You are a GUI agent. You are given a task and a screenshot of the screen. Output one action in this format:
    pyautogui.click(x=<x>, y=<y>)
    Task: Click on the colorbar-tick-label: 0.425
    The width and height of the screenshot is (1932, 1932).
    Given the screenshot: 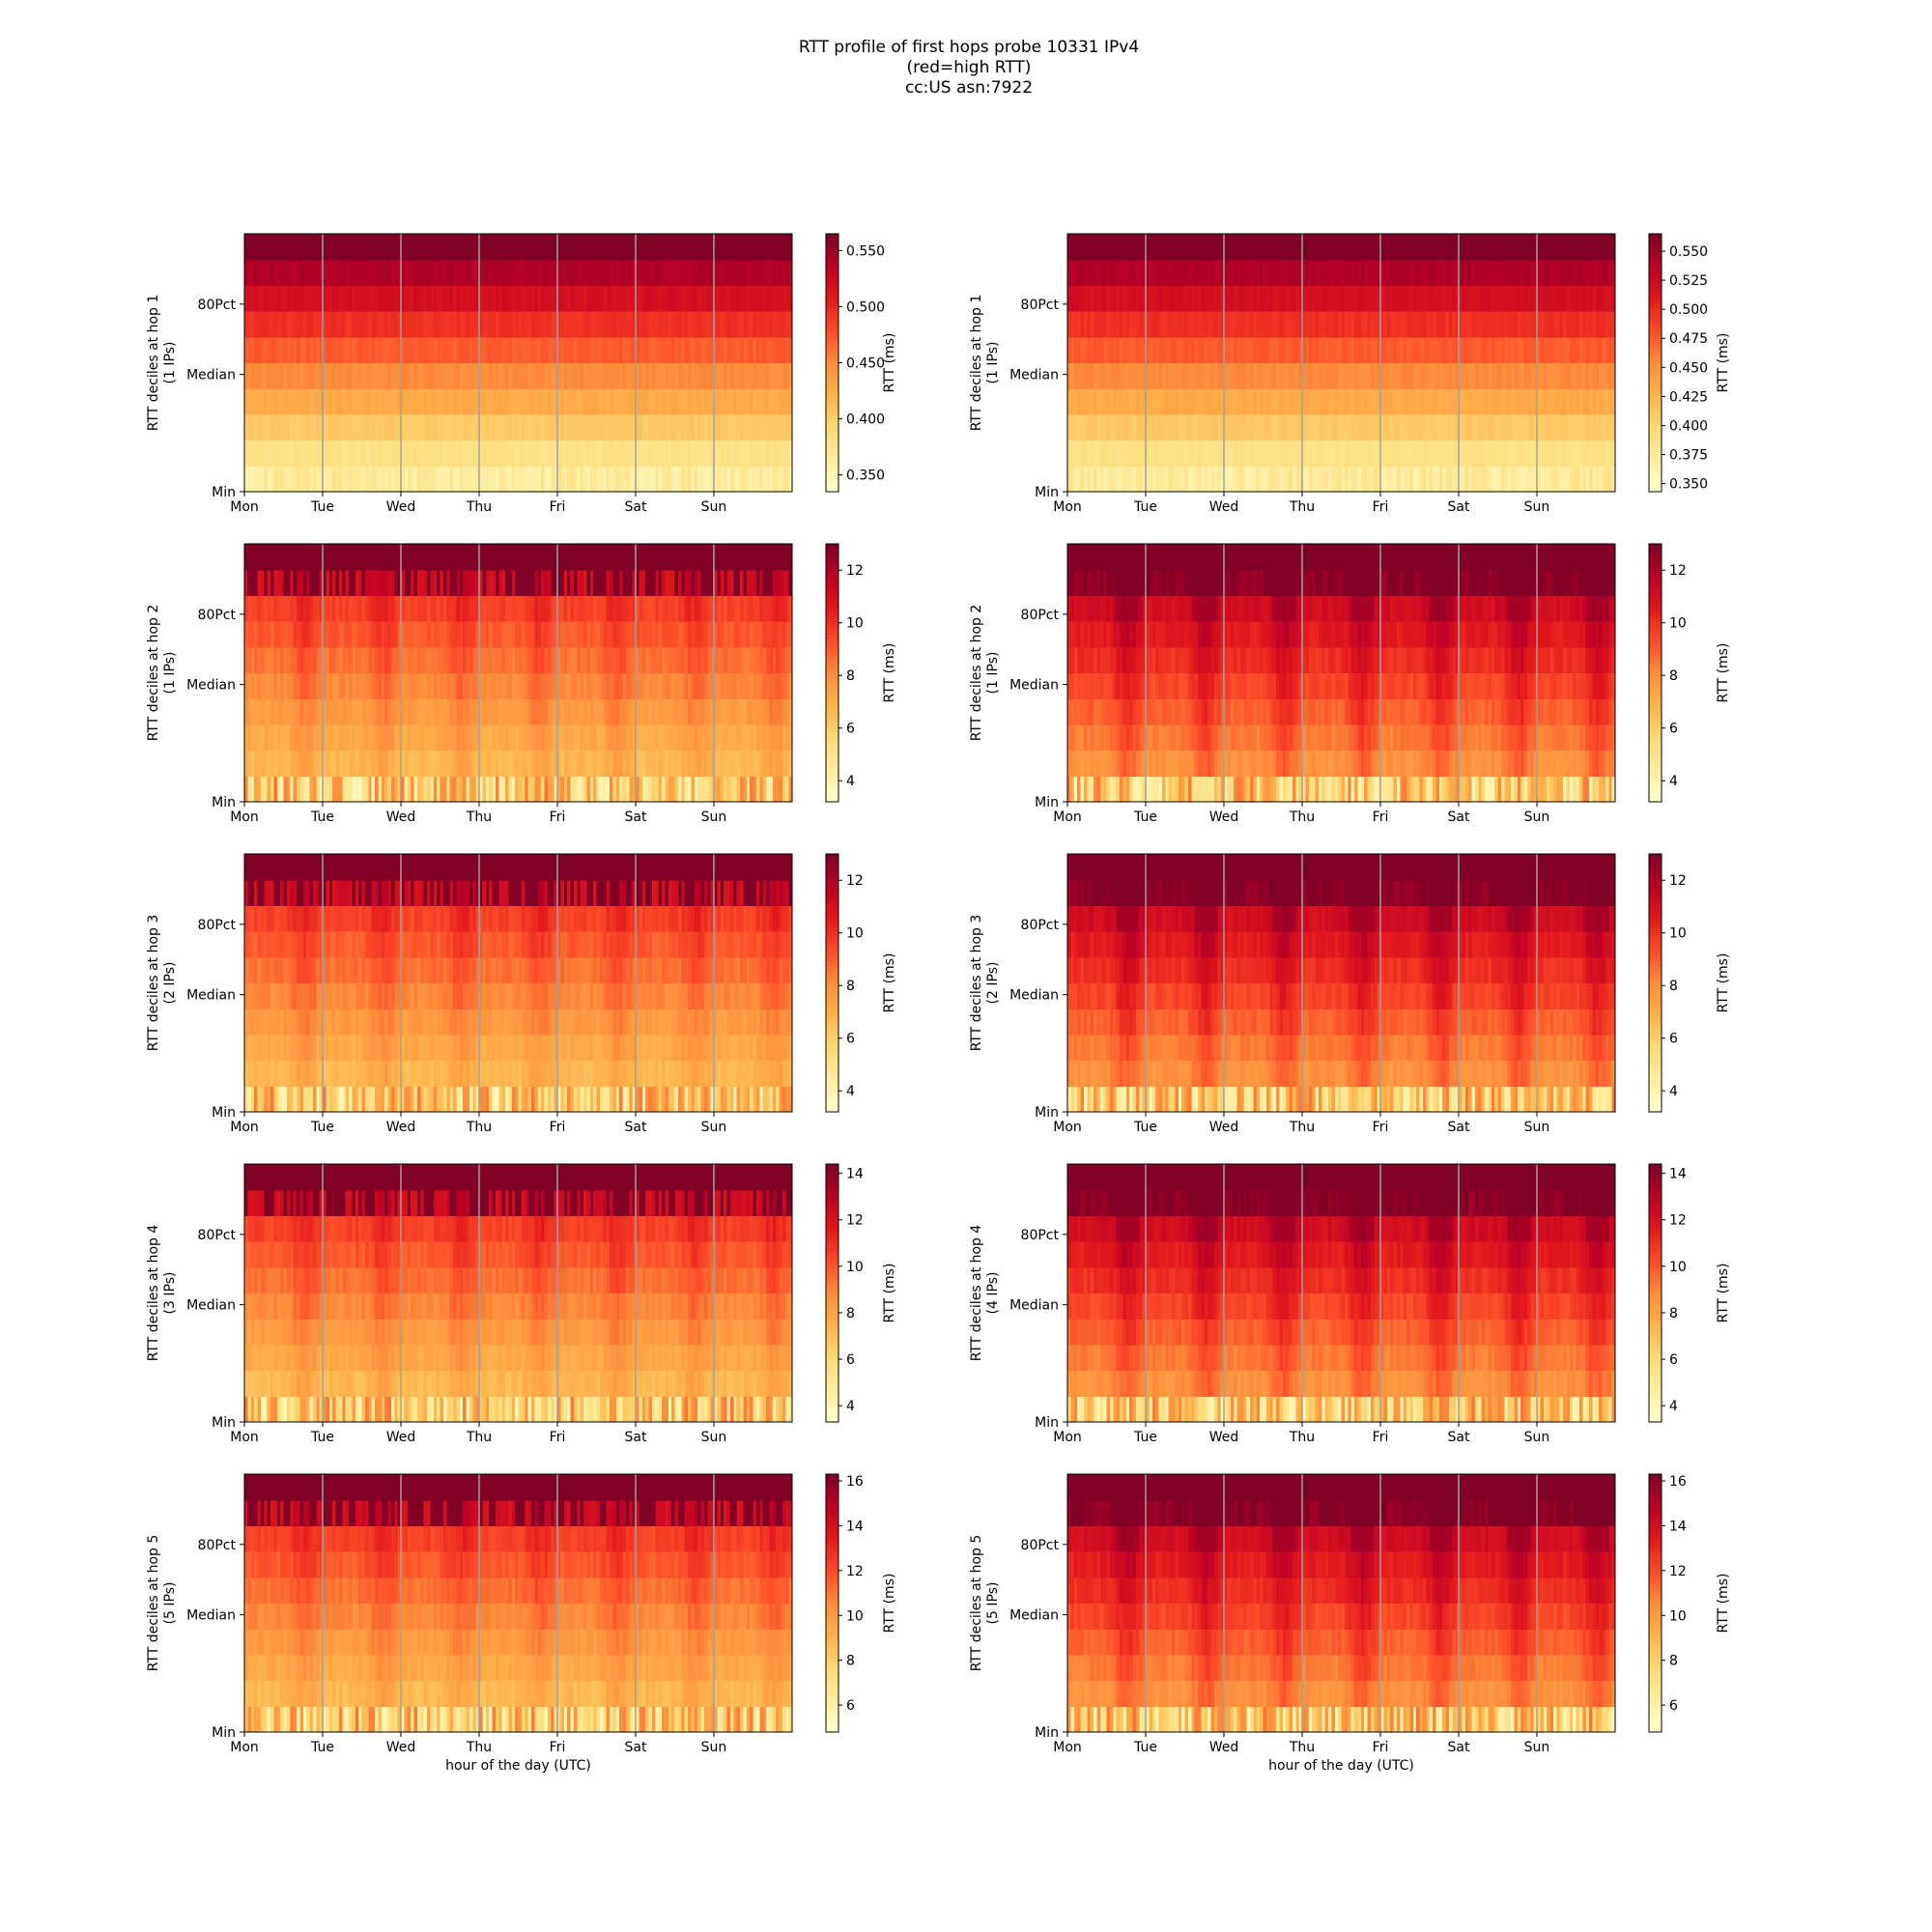 What is the action you would take?
    pyautogui.click(x=1688, y=397)
    